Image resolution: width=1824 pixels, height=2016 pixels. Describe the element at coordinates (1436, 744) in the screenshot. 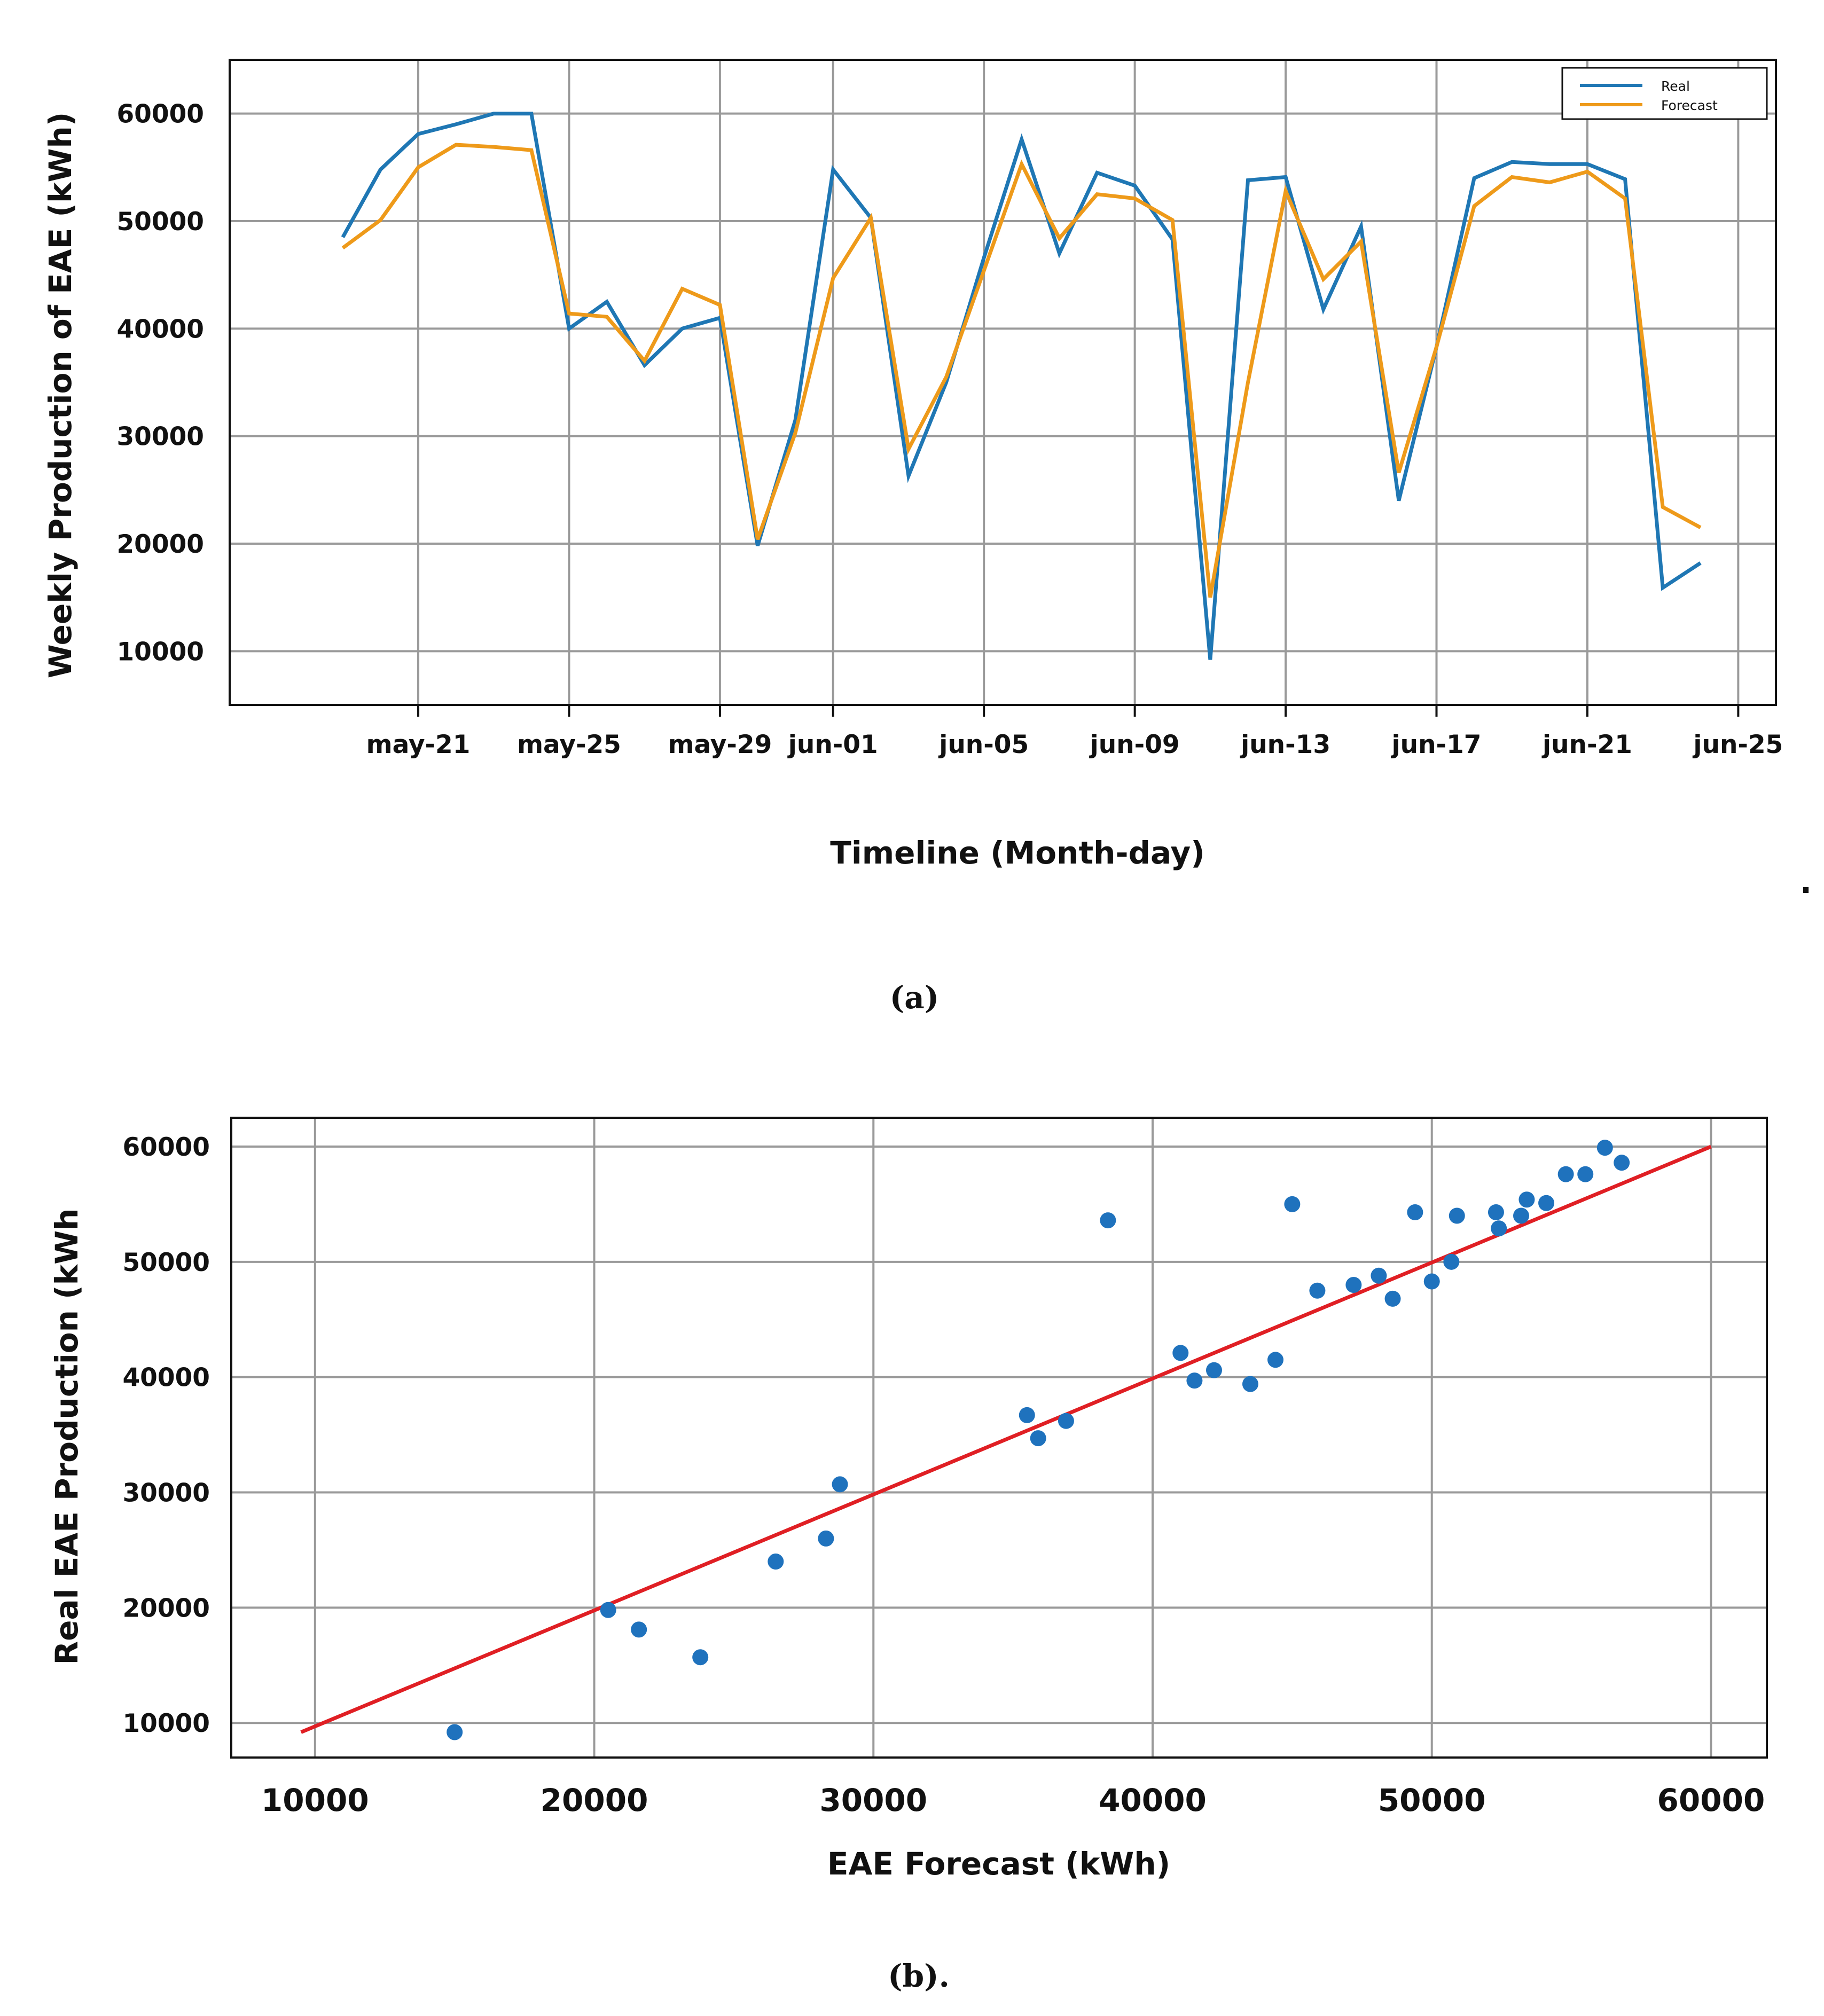

I see `chart-a-x-tick-label: jun-17` at that location.